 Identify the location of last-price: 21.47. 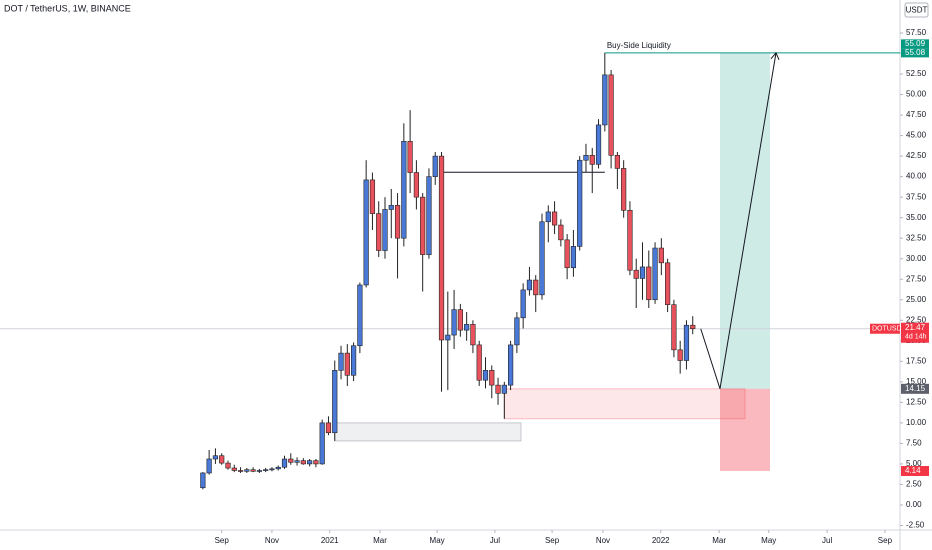
(915, 327).